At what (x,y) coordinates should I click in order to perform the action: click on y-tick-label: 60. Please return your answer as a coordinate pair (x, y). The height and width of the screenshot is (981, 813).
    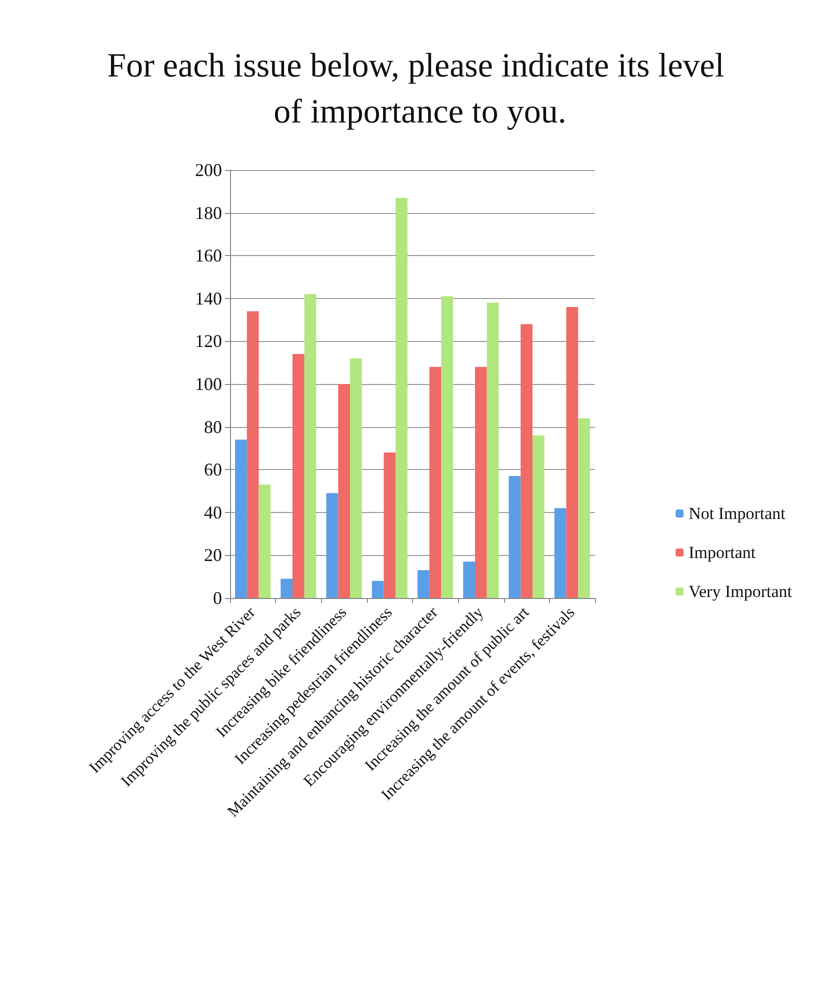
    Looking at the image, I should click on (213, 470).